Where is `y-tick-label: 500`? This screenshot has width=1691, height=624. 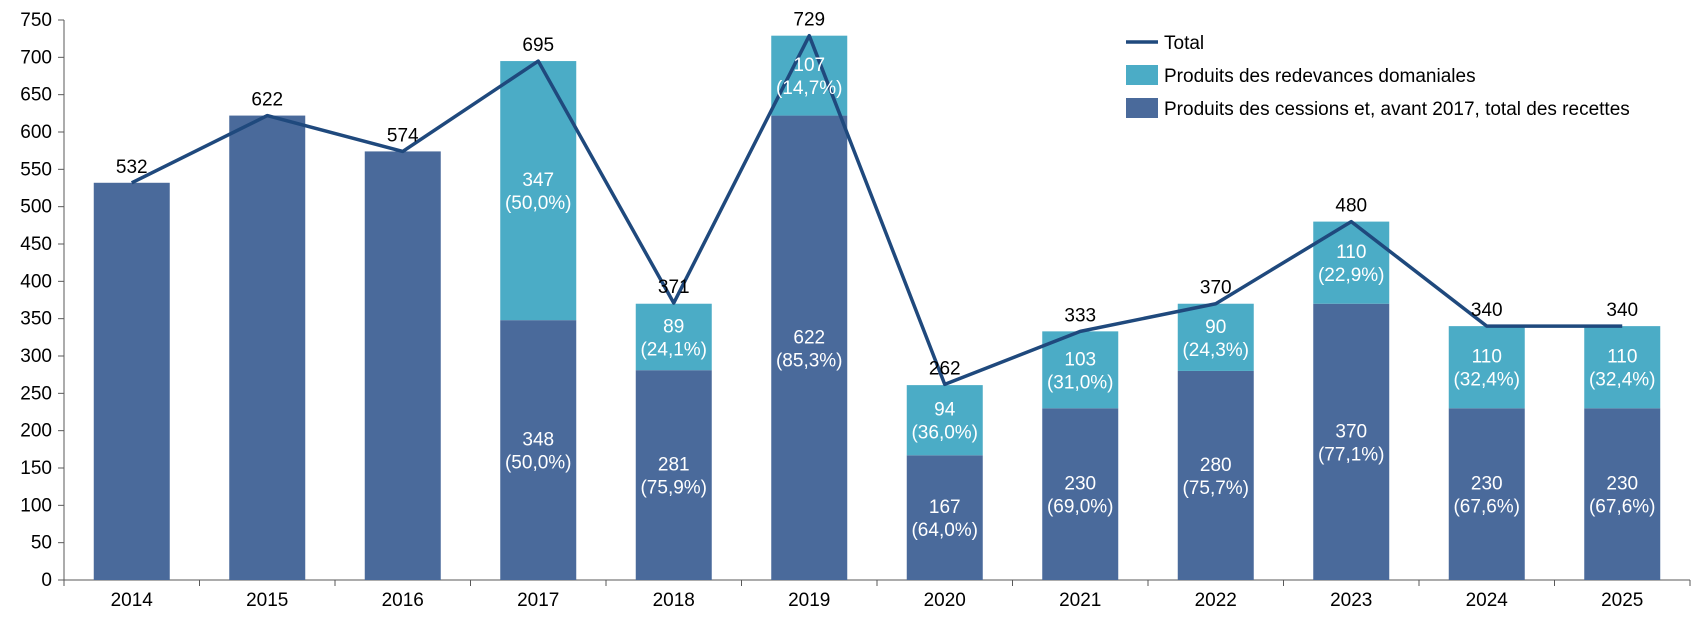 y-tick-label: 500 is located at coordinates (36, 207).